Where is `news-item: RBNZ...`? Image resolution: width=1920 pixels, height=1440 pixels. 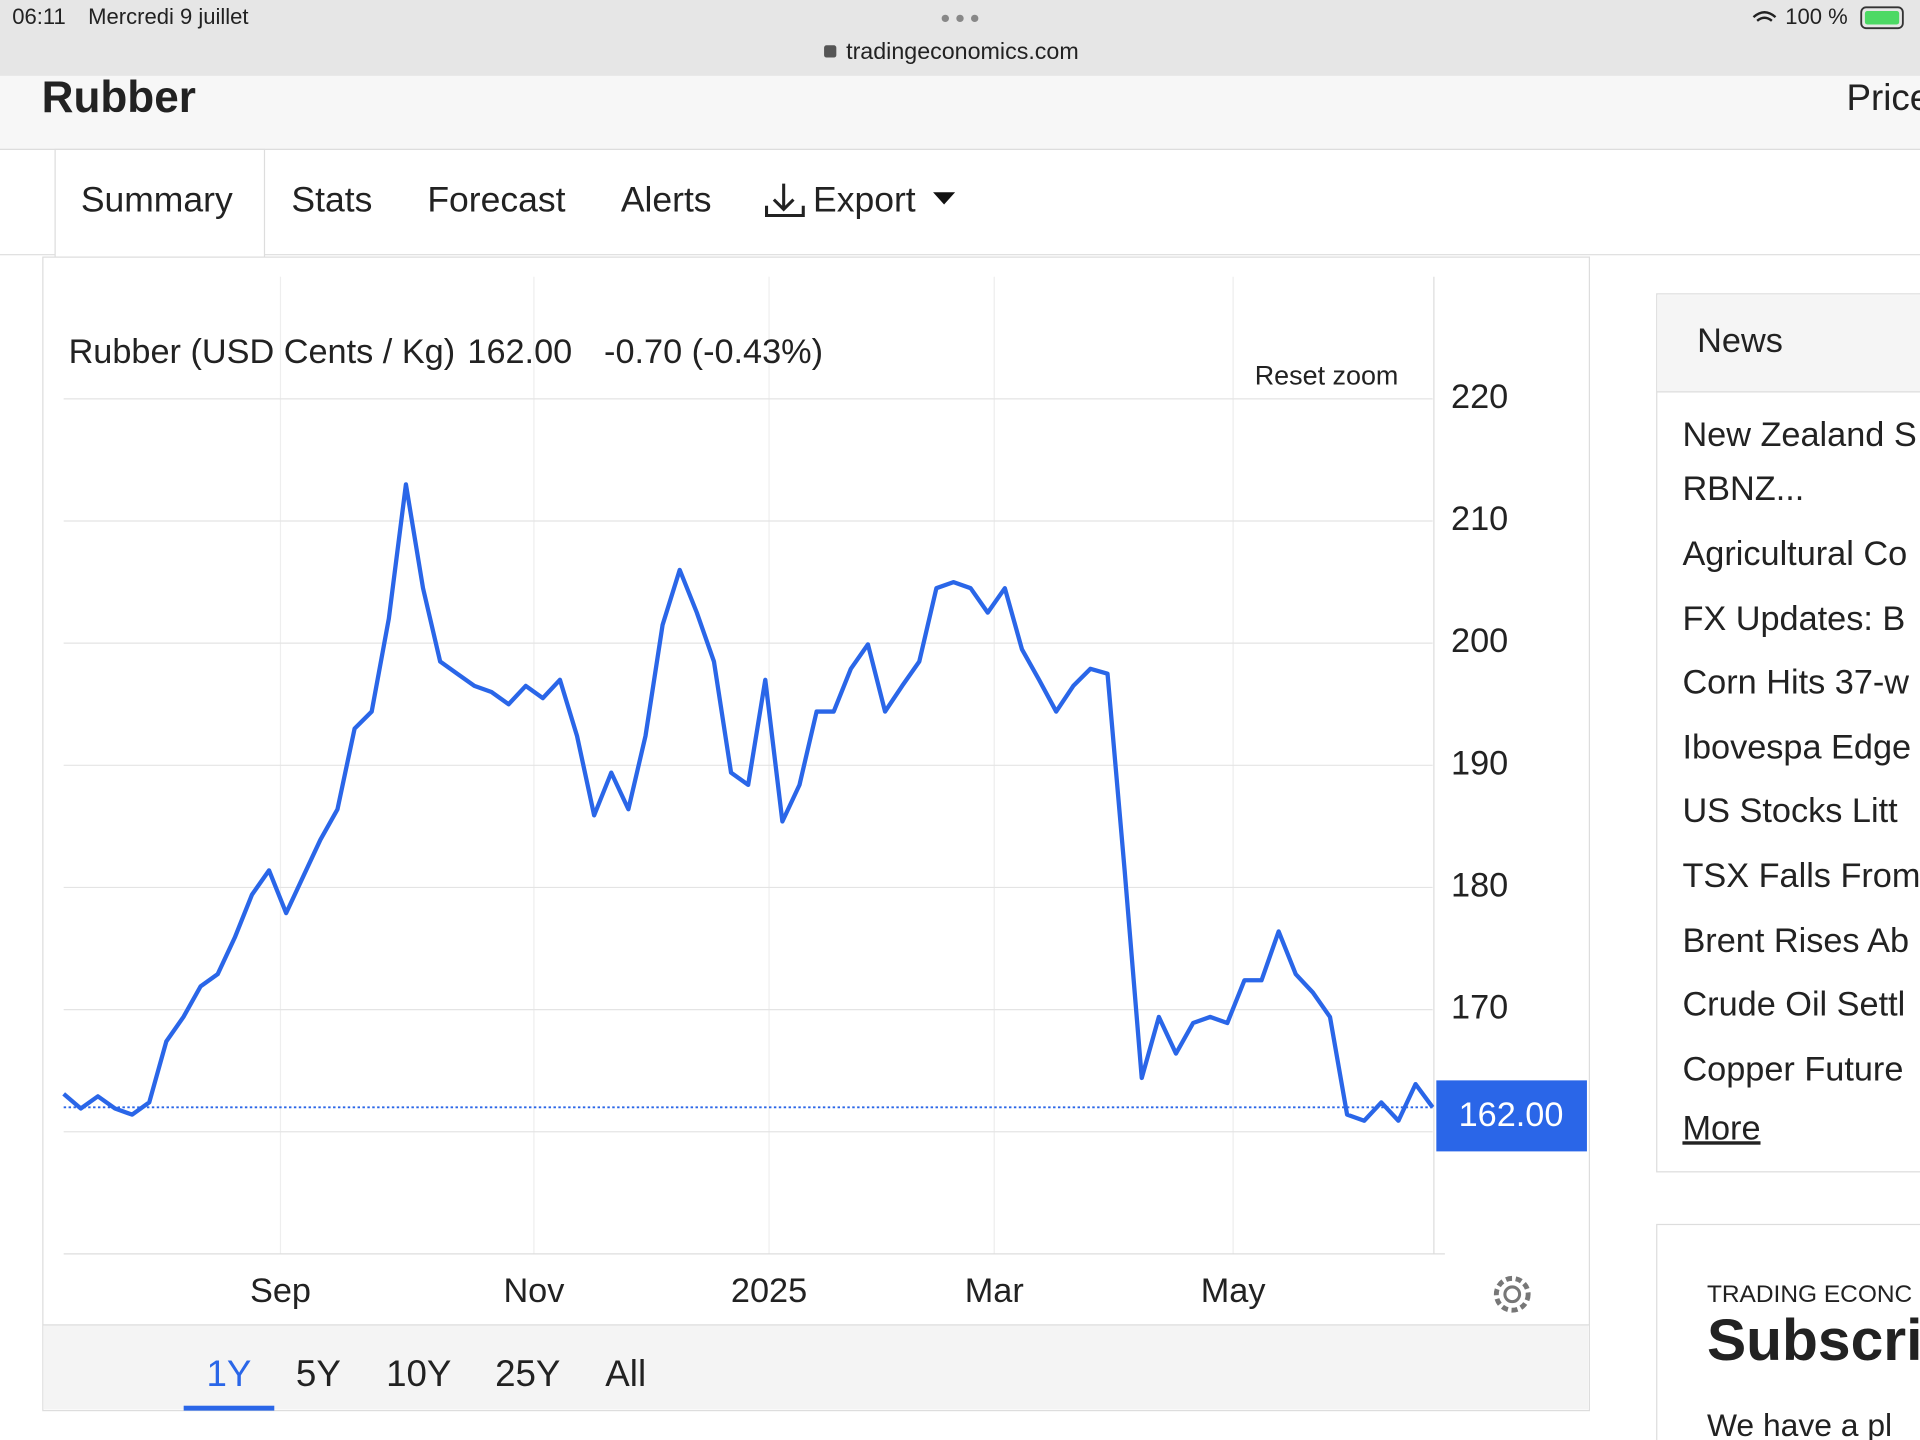 news-item: RBNZ... is located at coordinates (1743, 489).